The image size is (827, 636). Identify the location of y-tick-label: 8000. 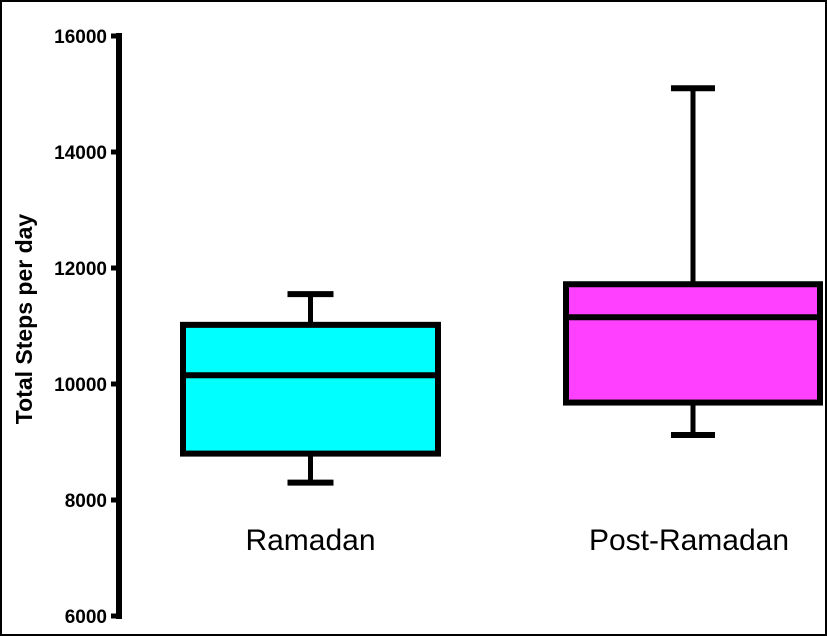
(86, 501).